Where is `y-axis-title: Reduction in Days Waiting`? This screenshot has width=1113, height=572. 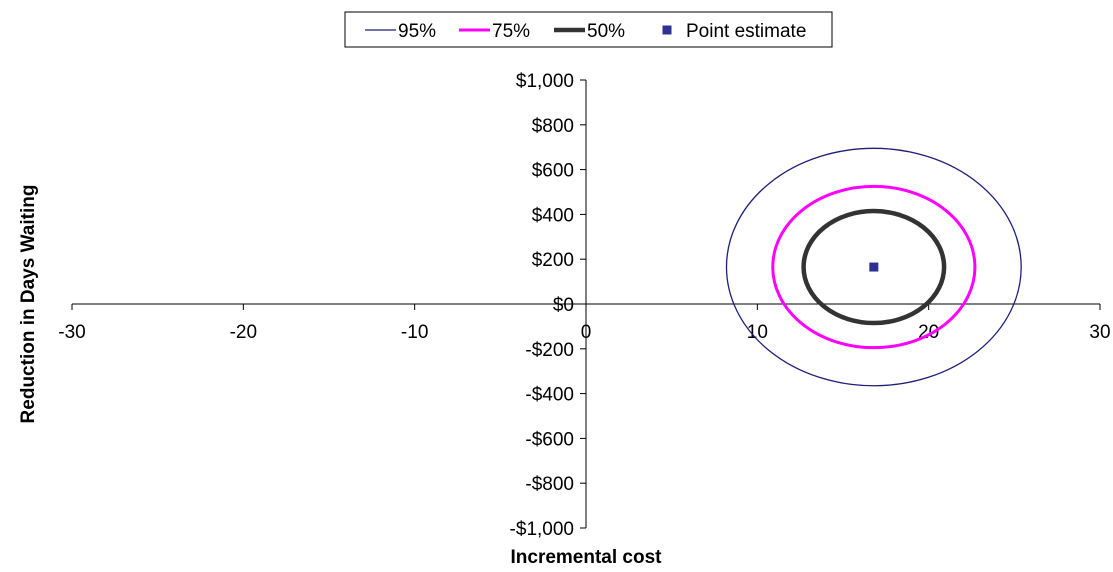
y-axis-title: Reduction in Days Waiting is located at coordinates (28, 304).